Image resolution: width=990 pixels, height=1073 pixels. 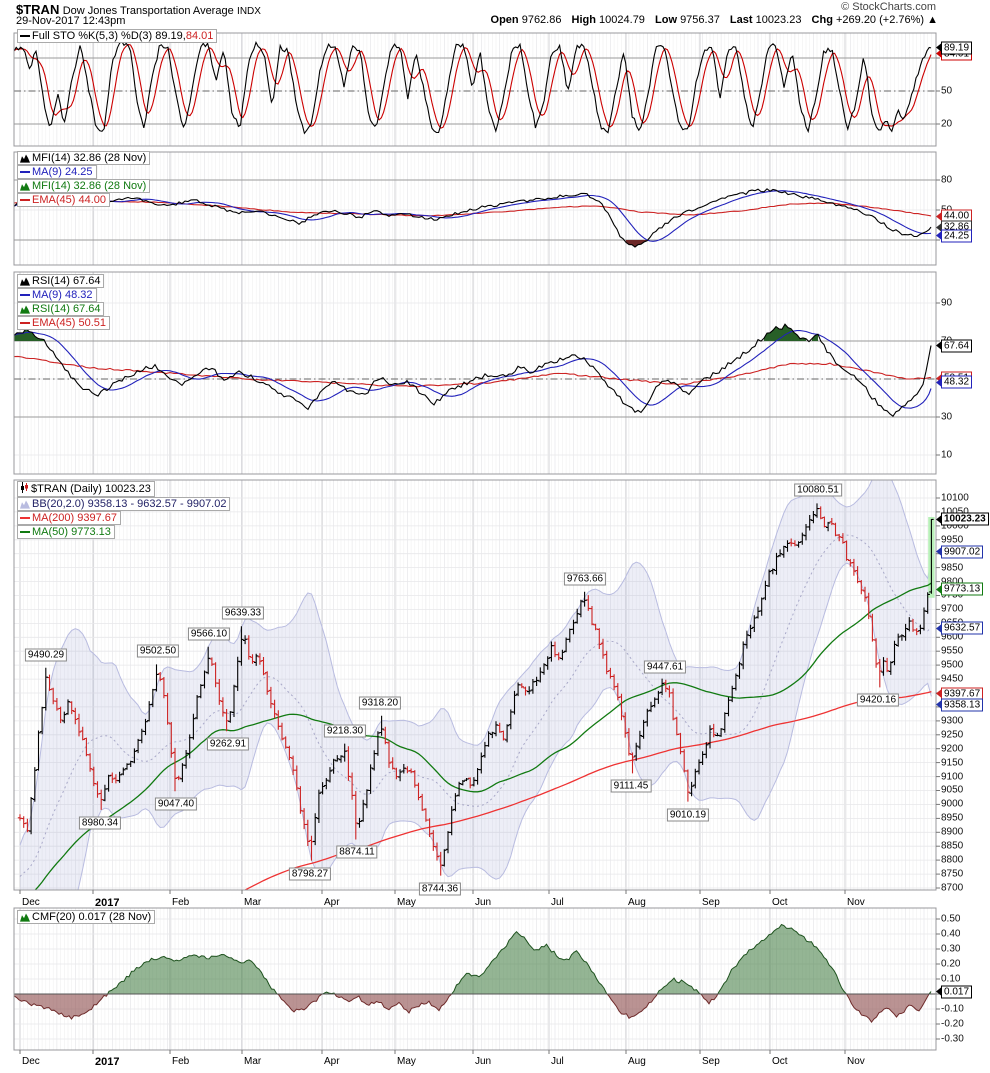 I want to click on last-value: 10023.23, so click(x=778, y=20).